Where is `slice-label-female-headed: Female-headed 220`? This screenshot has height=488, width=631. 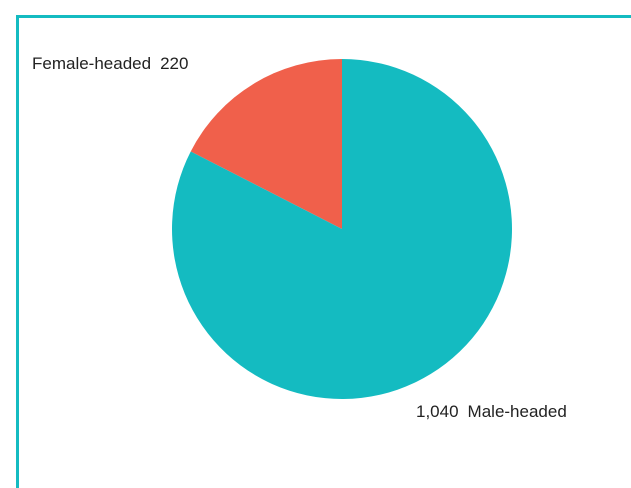
slice-label-female-headed: Female-headed 220 is located at coordinates (110, 63).